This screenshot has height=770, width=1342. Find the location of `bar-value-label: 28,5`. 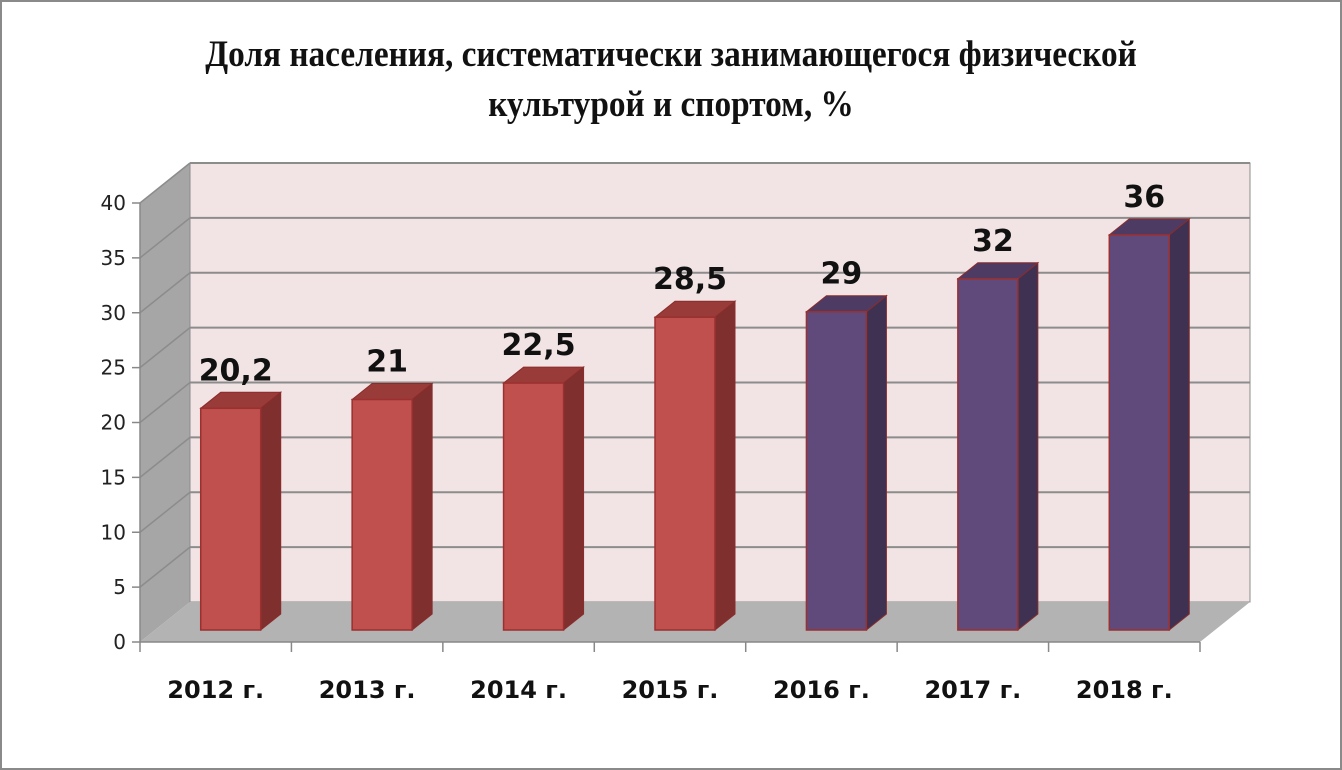

bar-value-label: 28,5 is located at coordinates (690, 279).